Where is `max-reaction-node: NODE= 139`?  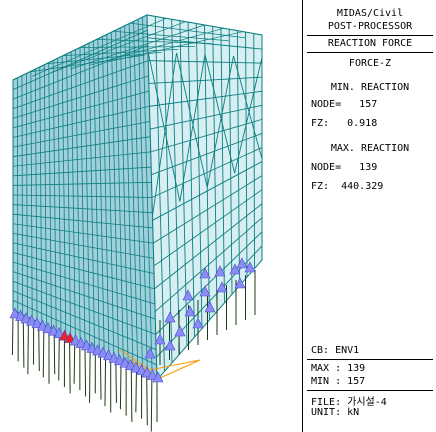 max-reaction-node: NODE= 139 is located at coordinates (344, 167).